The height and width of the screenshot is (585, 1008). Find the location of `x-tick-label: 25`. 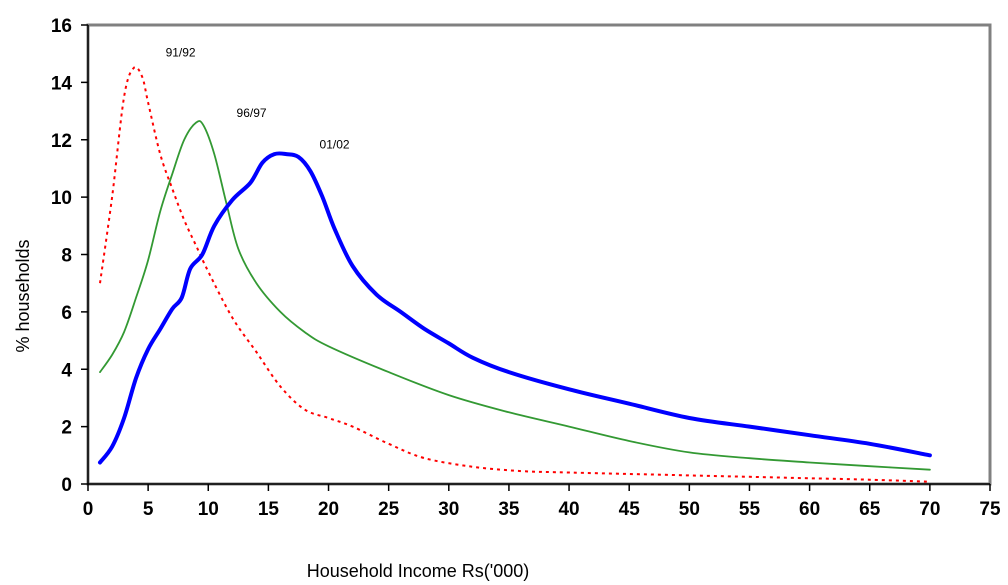

x-tick-label: 25 is located at coordinates (389, 509).